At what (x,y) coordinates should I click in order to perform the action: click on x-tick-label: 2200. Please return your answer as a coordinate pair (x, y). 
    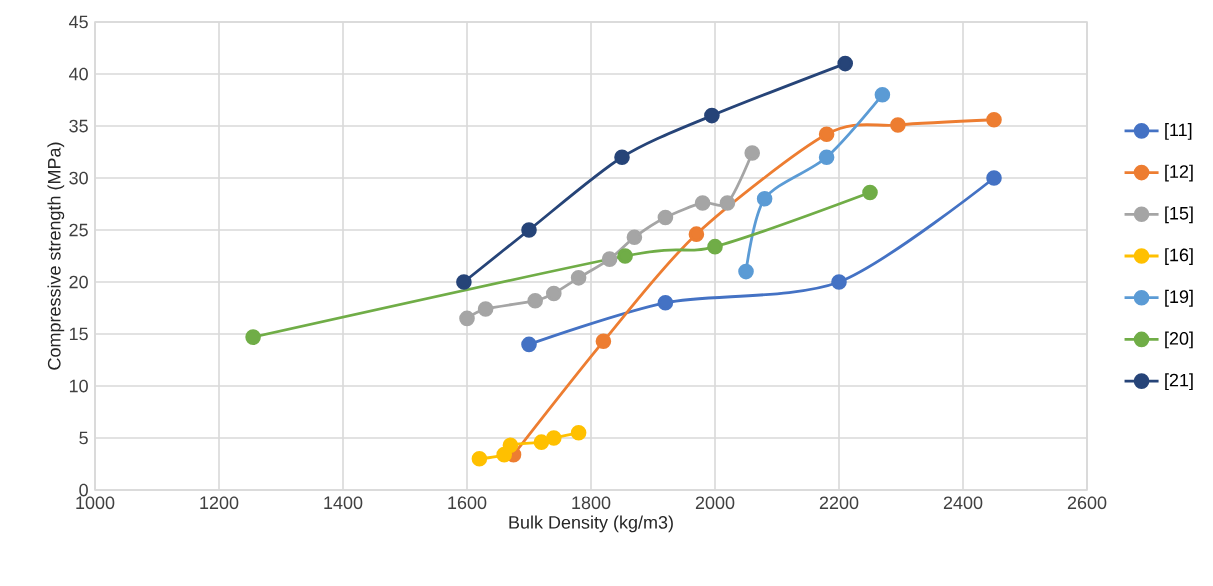
    Looking at the image, I should click on (839, 503).